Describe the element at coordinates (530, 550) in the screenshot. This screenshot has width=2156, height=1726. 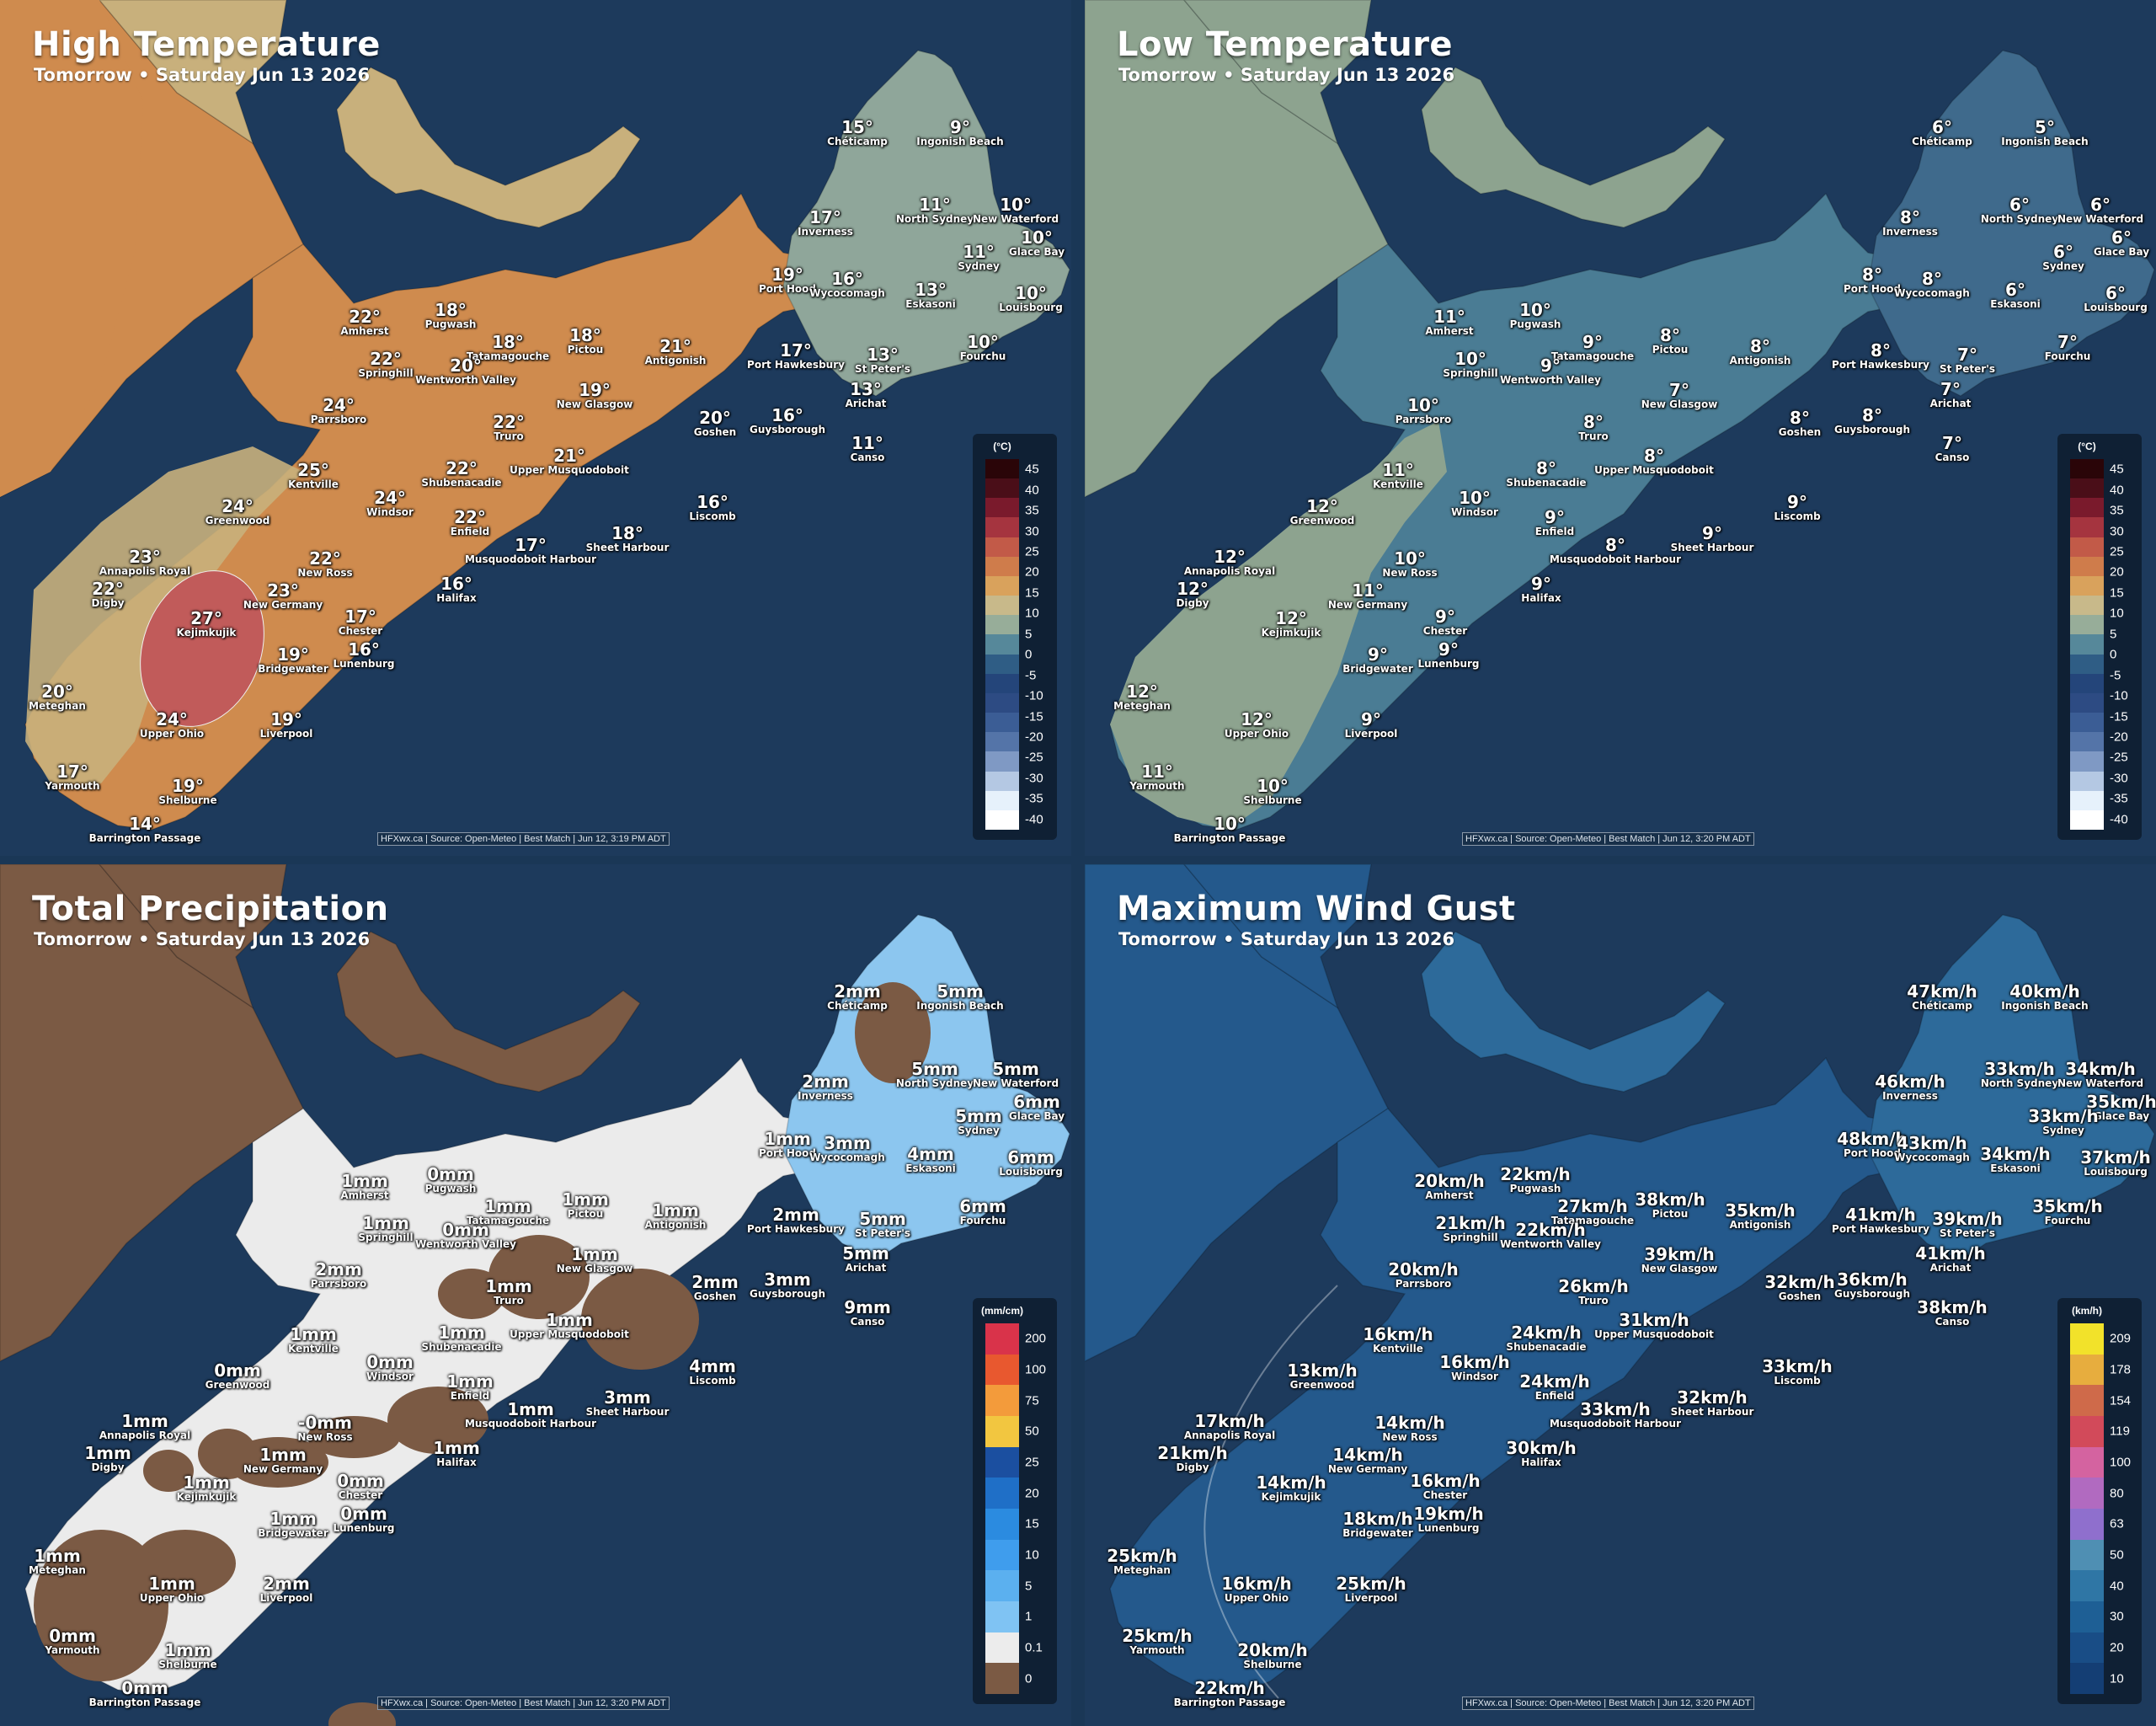
I see `station-label: 17° Musquodoboit Harbour` at that location.